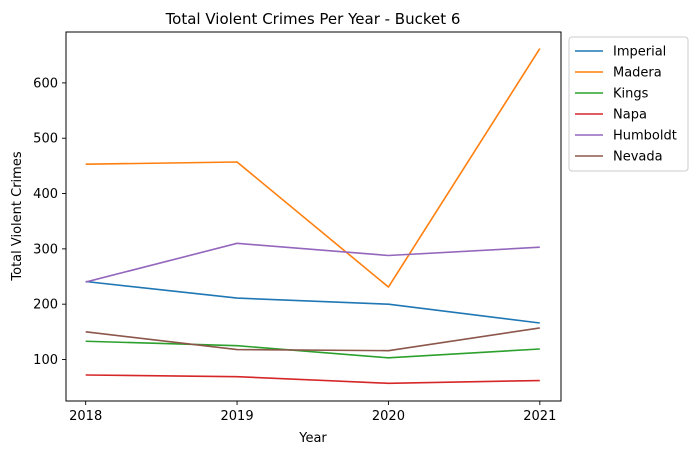  I want to click on legend-label-kings: Kings, so click(631, 94).